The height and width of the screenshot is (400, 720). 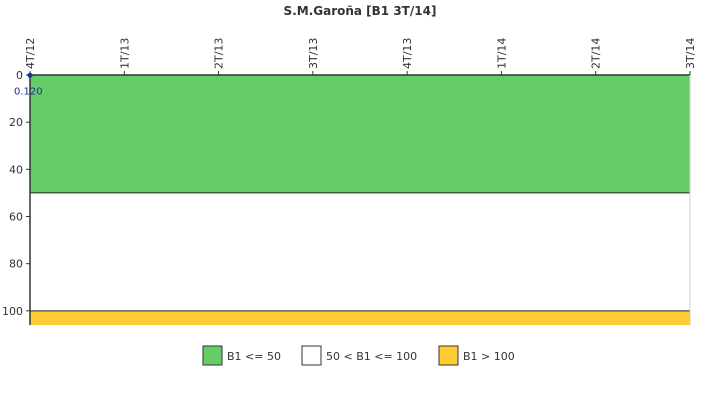 What do you see at coordinates (16, 217) in the screenshot?
I see `y-tick-label: 60` at bounding box center [16, 217].